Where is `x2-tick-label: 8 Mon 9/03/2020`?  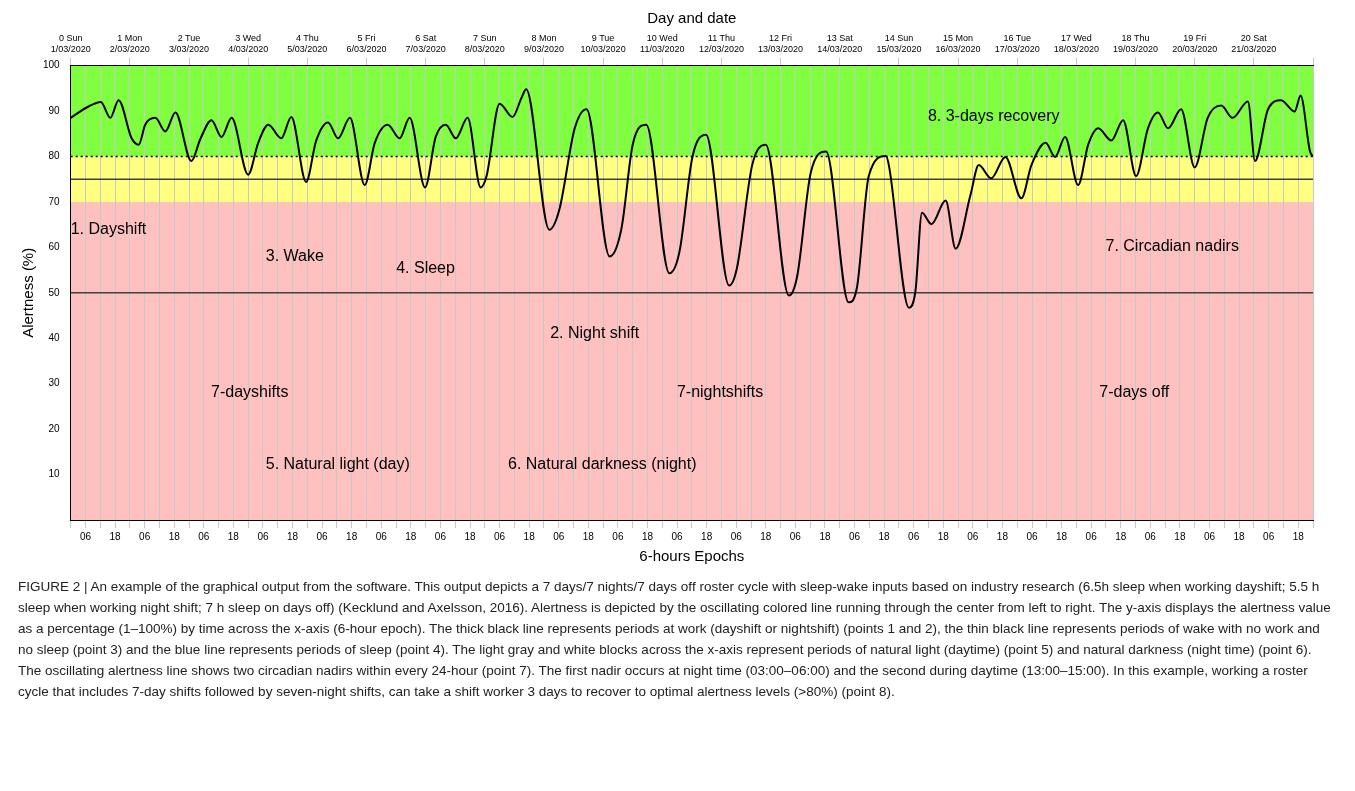
x2-tick-label: 8 Mon 9/03/2020 is located at coordinates (543, 43).